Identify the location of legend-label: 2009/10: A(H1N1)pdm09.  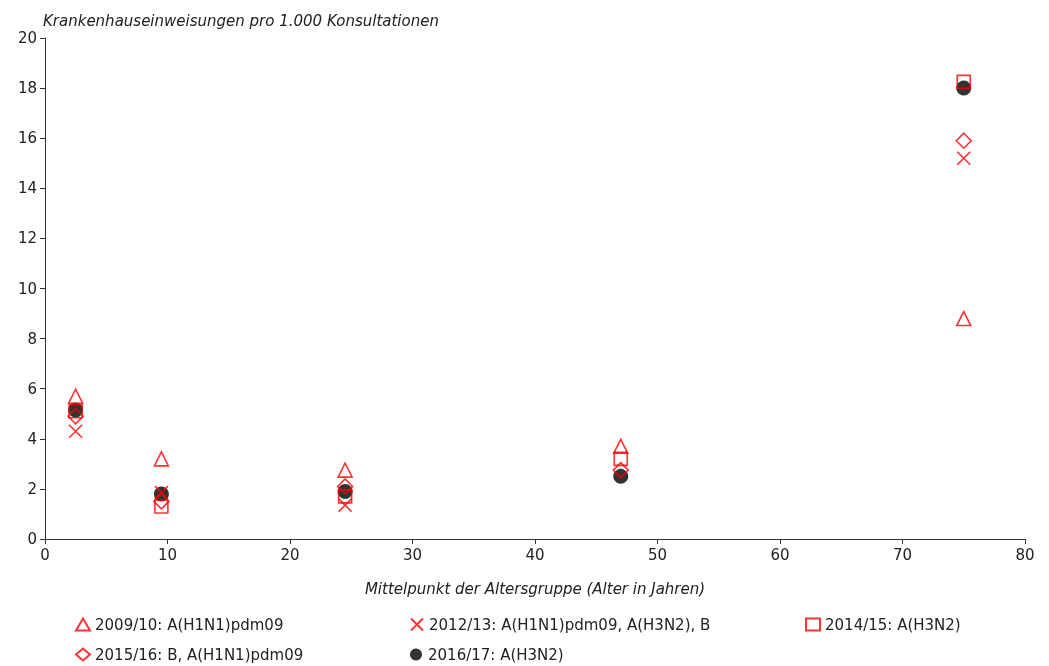
(189, 624).